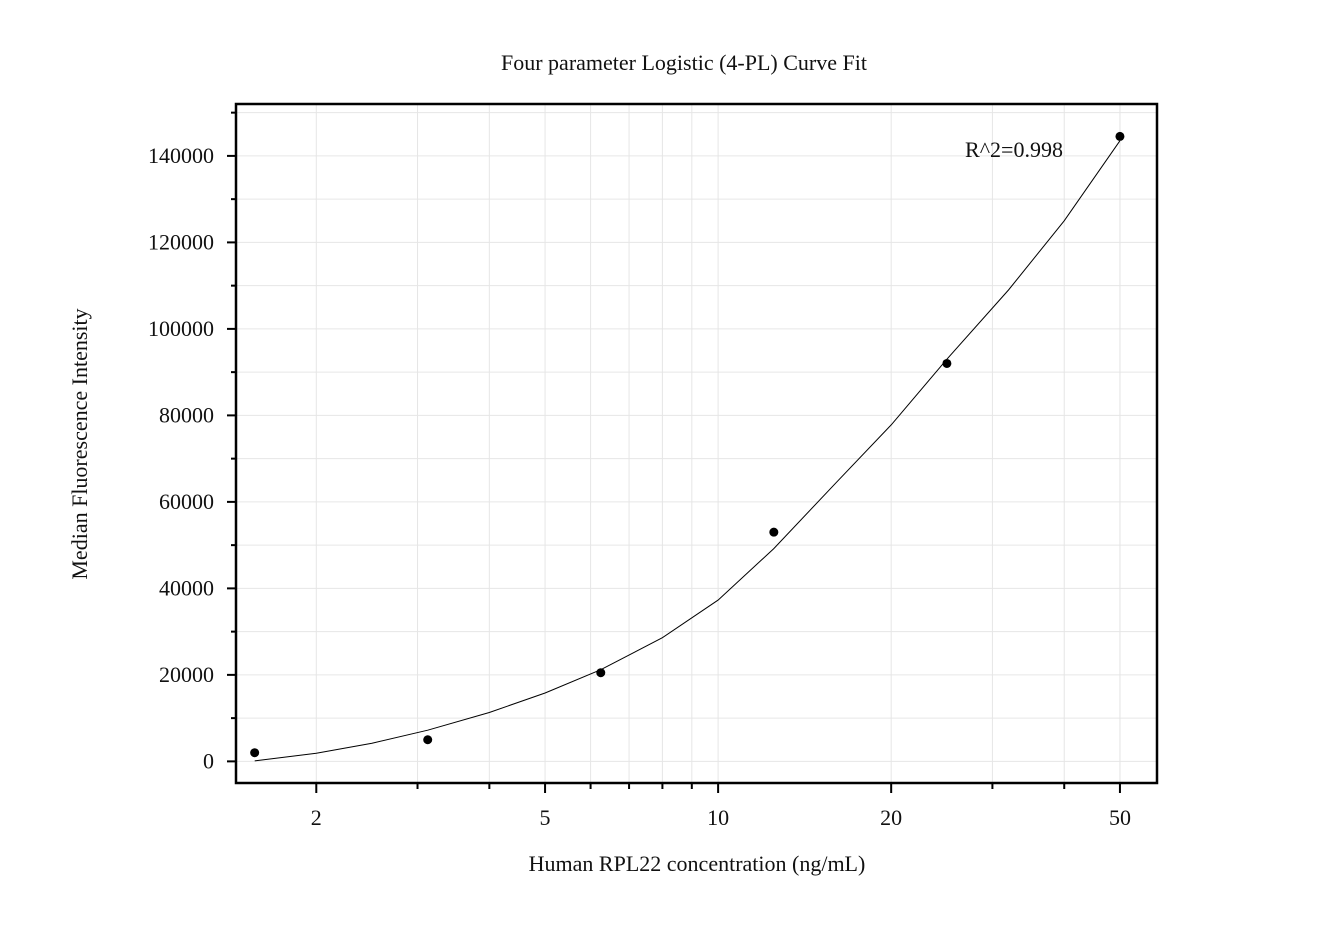 This screenshot has height=931, width=1339. I want to click on y-axis-label: Median Fluorescence Intensity, so click(79, 443).